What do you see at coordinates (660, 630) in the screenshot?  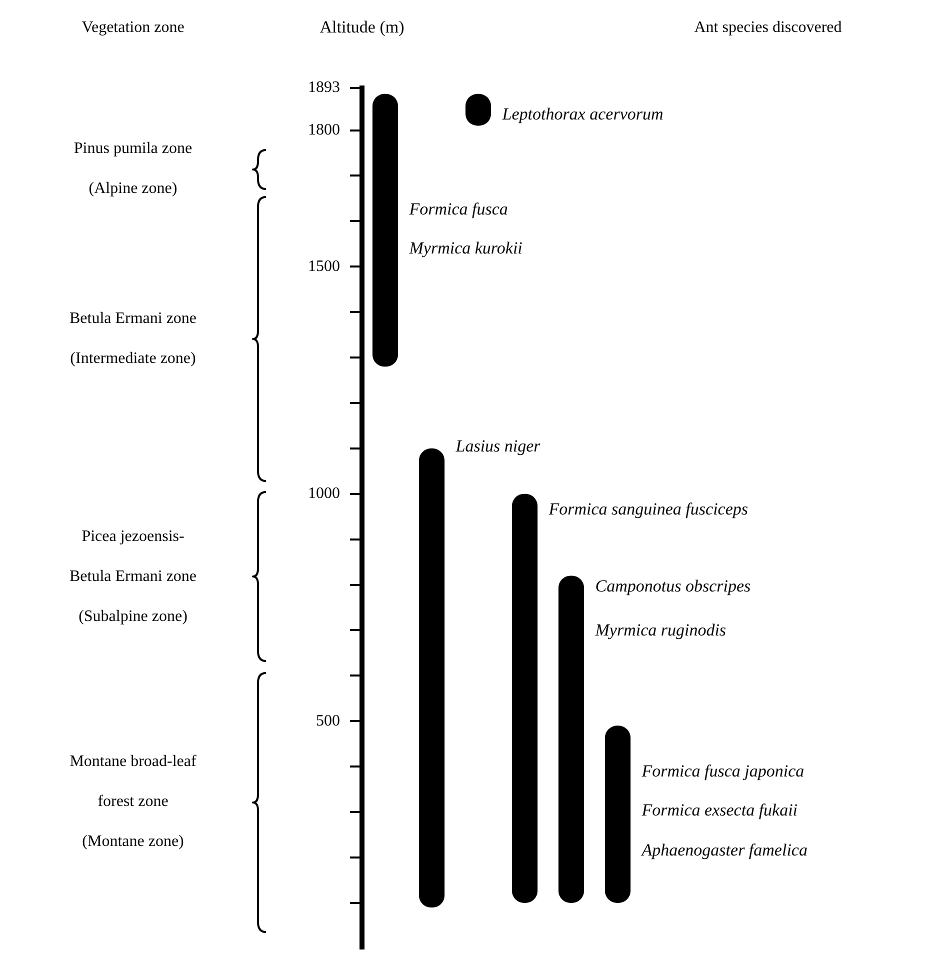 I see `annotation: Myrmica ruginodis` at bounding box center [660, 630].